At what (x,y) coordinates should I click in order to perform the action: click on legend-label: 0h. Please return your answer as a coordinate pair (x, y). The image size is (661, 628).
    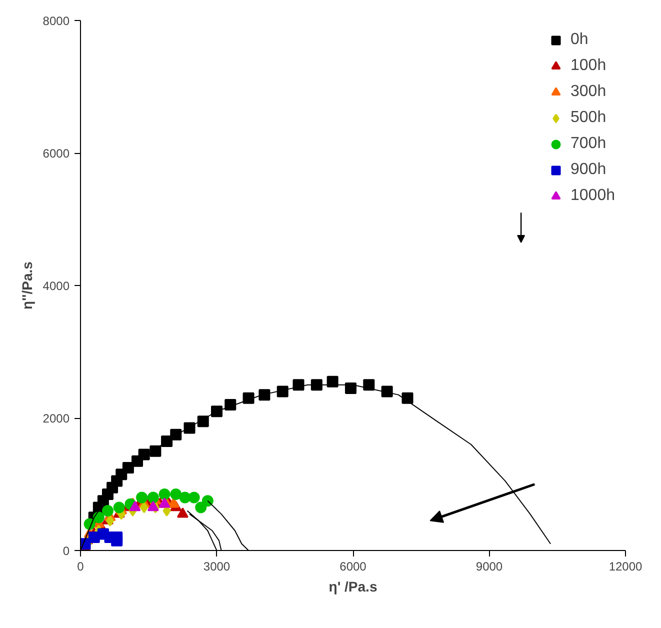
    Looking at the image, I should click on (580, 40).